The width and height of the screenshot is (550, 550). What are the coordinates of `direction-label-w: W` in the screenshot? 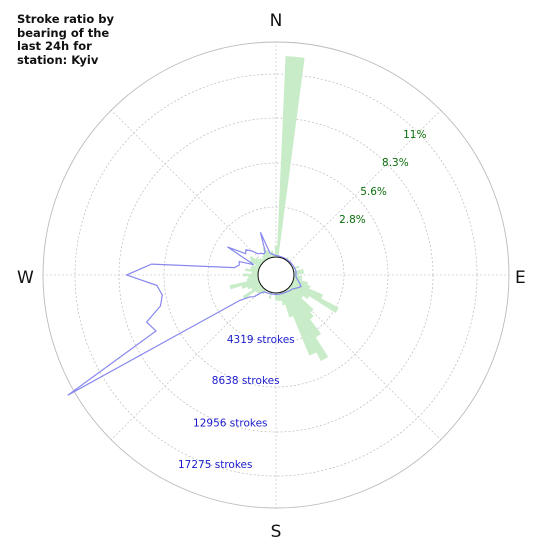 It's located at (25, 278).